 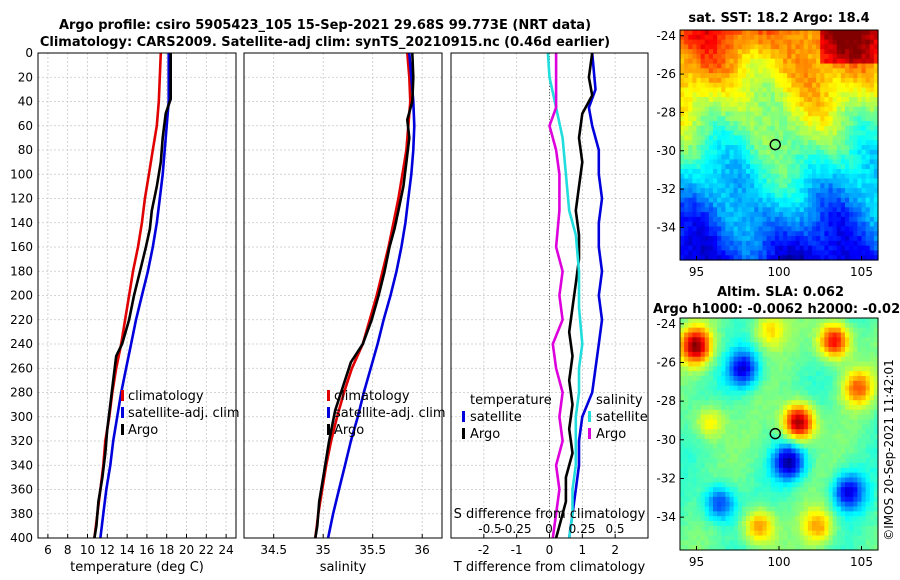 I want to click on top-tick-label: -0.5, so click(x=489, y=529).